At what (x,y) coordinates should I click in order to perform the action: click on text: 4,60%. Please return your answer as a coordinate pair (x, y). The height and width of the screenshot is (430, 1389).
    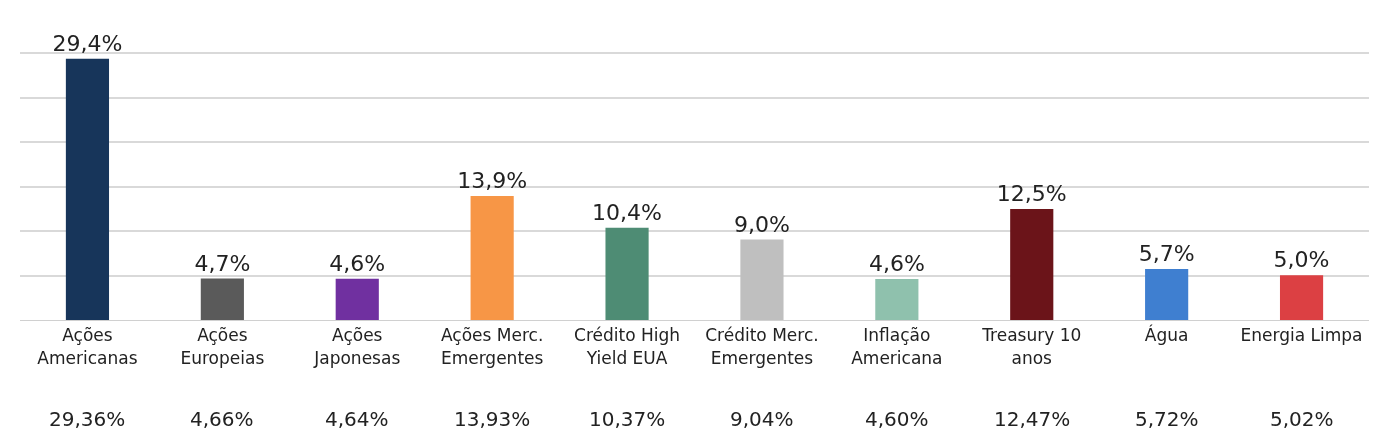
    Looking at the image, I should click on (897, 418).